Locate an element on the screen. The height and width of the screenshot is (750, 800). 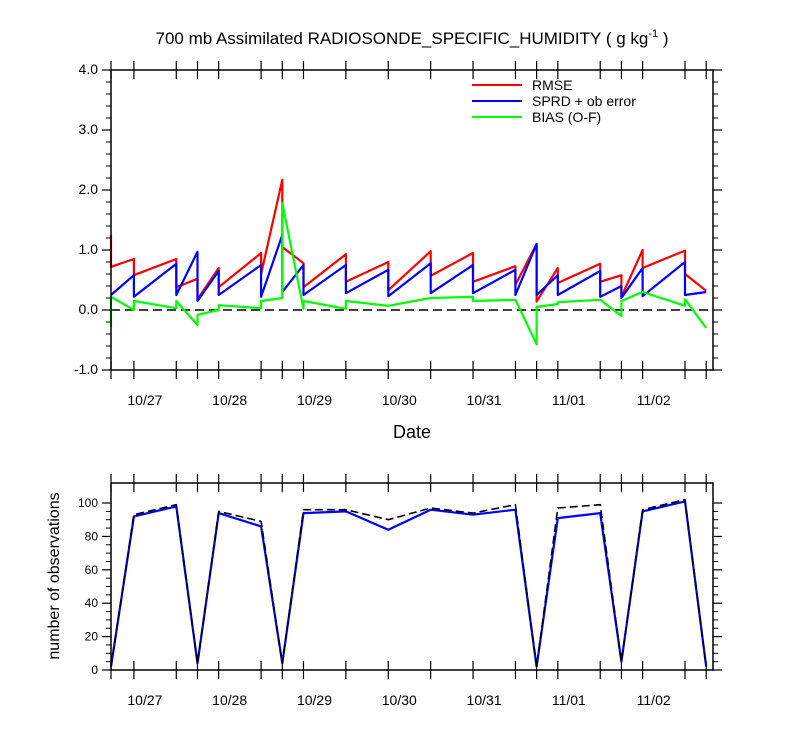
y-tick-label: 1.0 is located at coordinates (89, 249).